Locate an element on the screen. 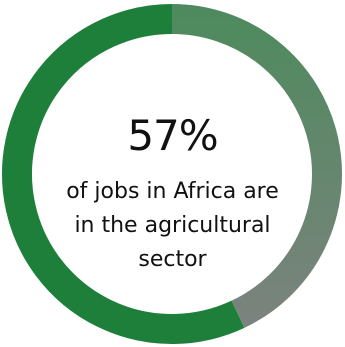 The height and width of the screenshot is (347, 345). caption-line-3: sector is located at coordinates (172, 259).